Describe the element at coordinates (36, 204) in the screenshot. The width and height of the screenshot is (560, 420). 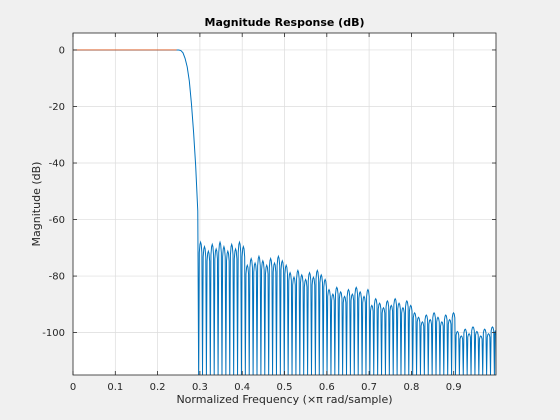
I see `y-axis-label: Magnitude (dB)` at that location.